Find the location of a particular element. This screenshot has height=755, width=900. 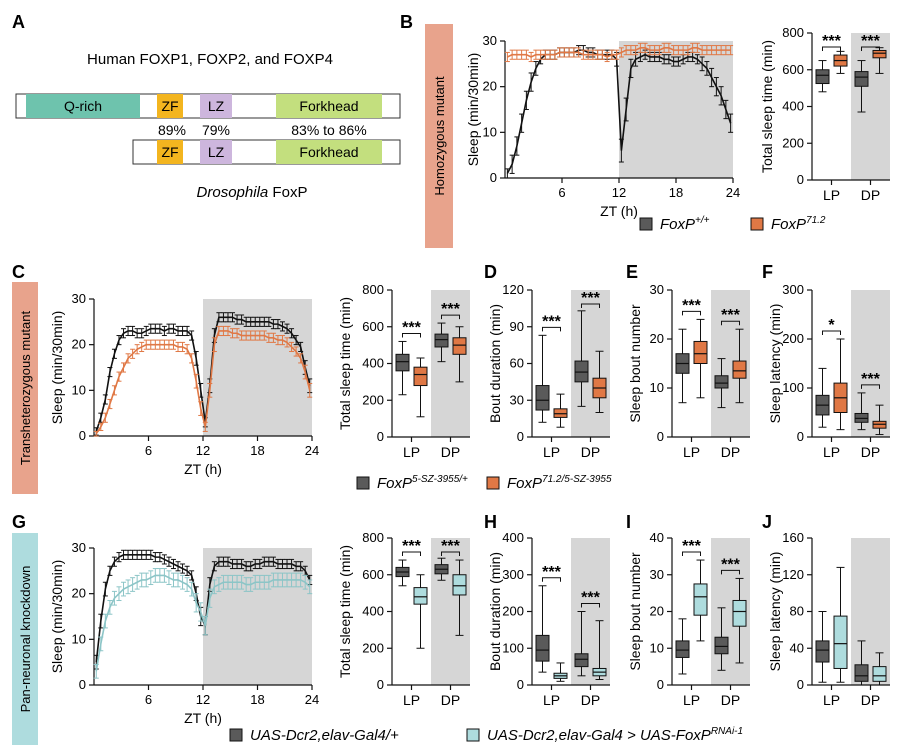

significance-label: * is located at coordinates (831, 325).